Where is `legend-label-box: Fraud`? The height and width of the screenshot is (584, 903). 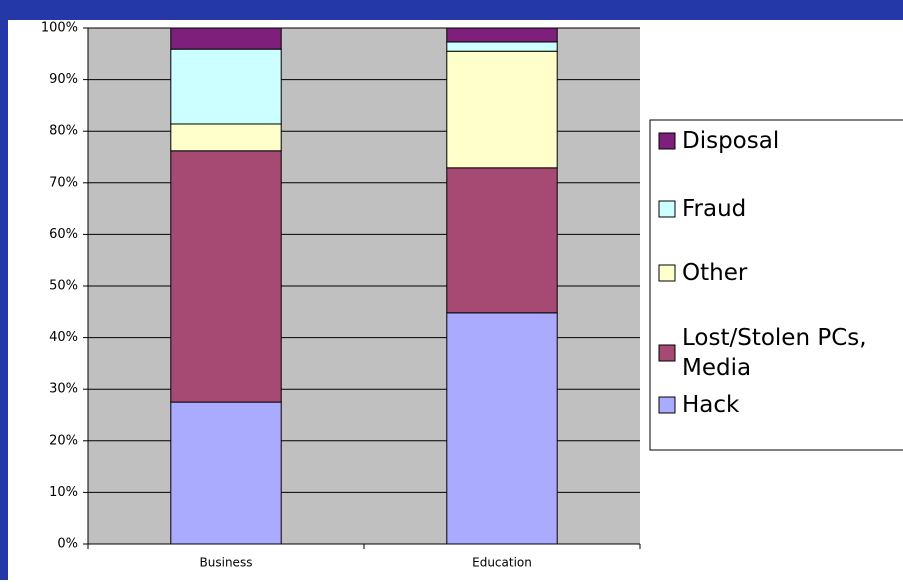
legend-label-box: Fraud is located at coordinates (714, 209).